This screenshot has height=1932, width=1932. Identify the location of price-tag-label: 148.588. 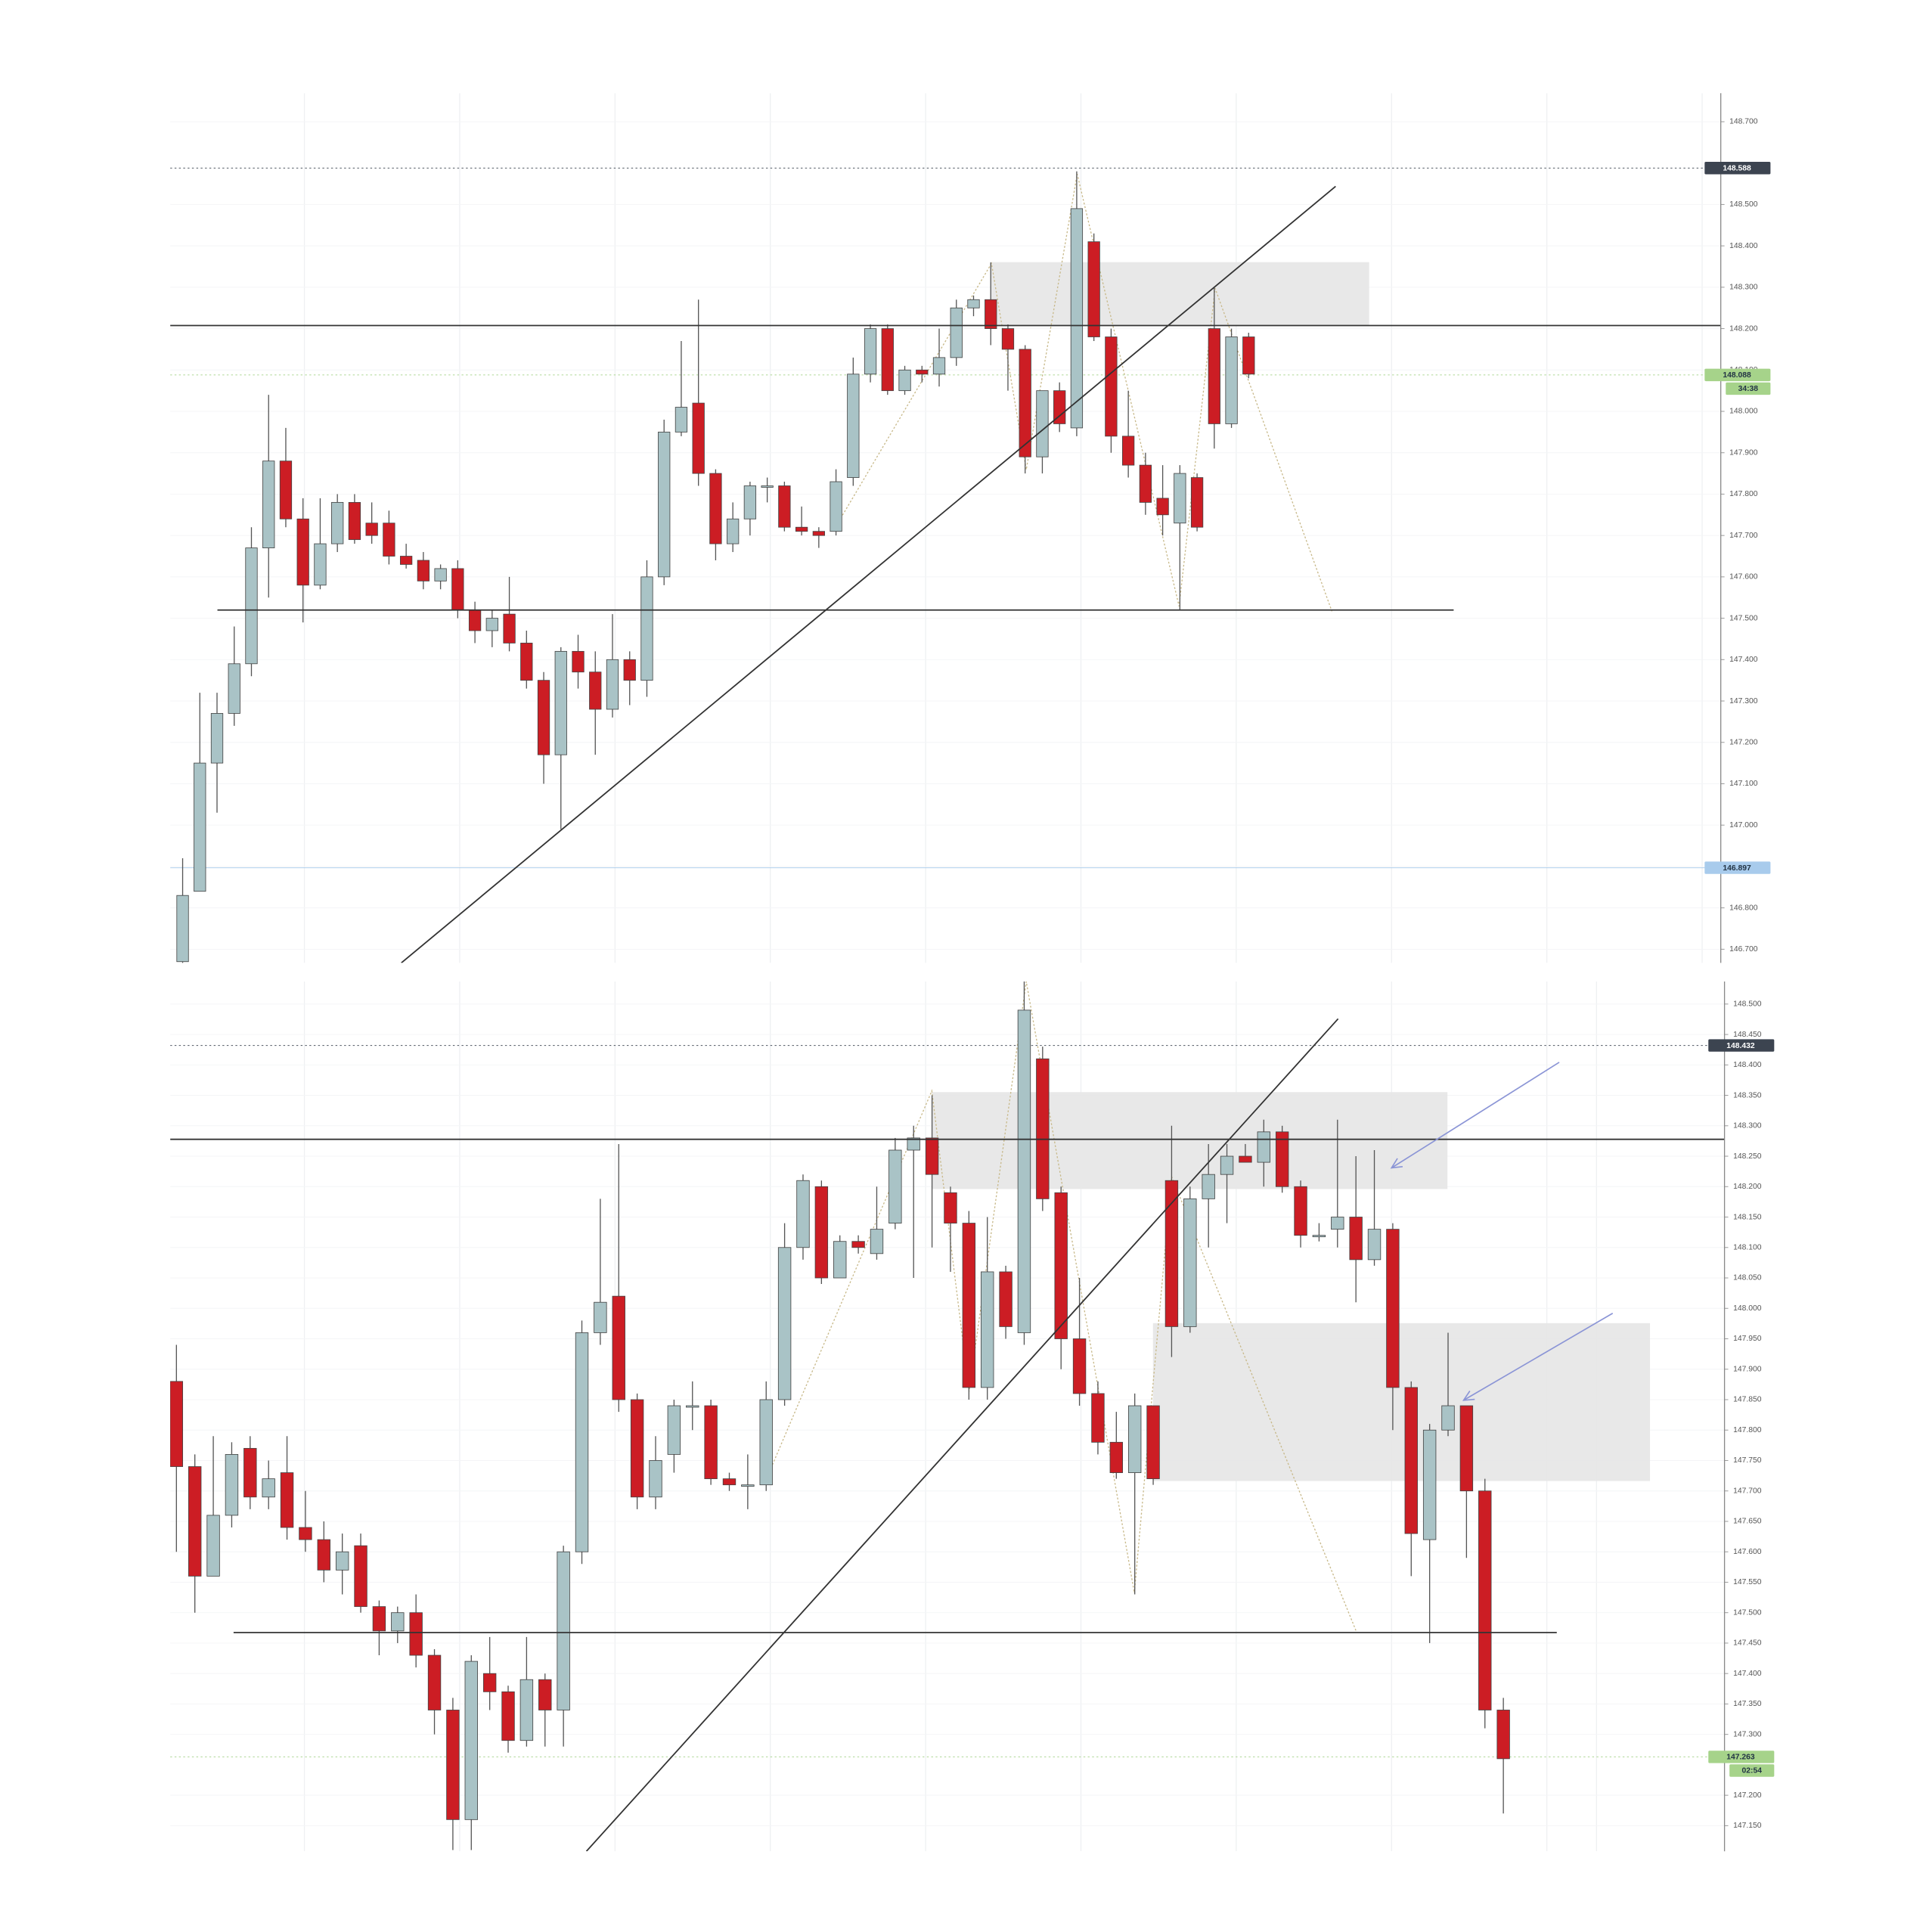
(1737, 168).